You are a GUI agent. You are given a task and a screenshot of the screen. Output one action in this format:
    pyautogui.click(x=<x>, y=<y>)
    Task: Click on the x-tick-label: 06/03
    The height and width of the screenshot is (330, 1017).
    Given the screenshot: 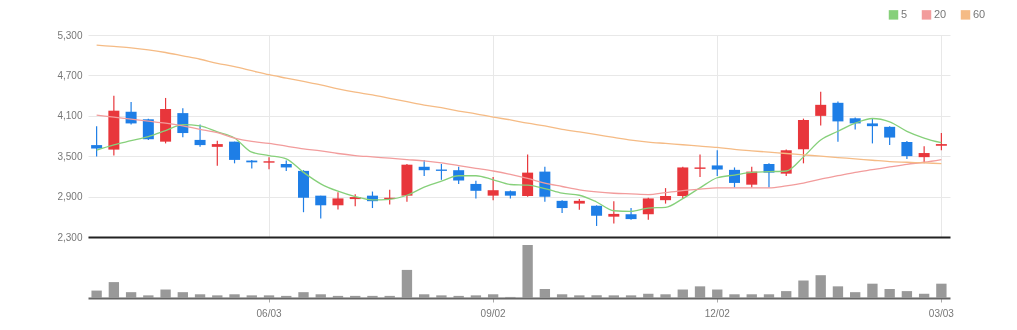 What is the action you would take?
    pyautogui.click(x=269, y=313)
    